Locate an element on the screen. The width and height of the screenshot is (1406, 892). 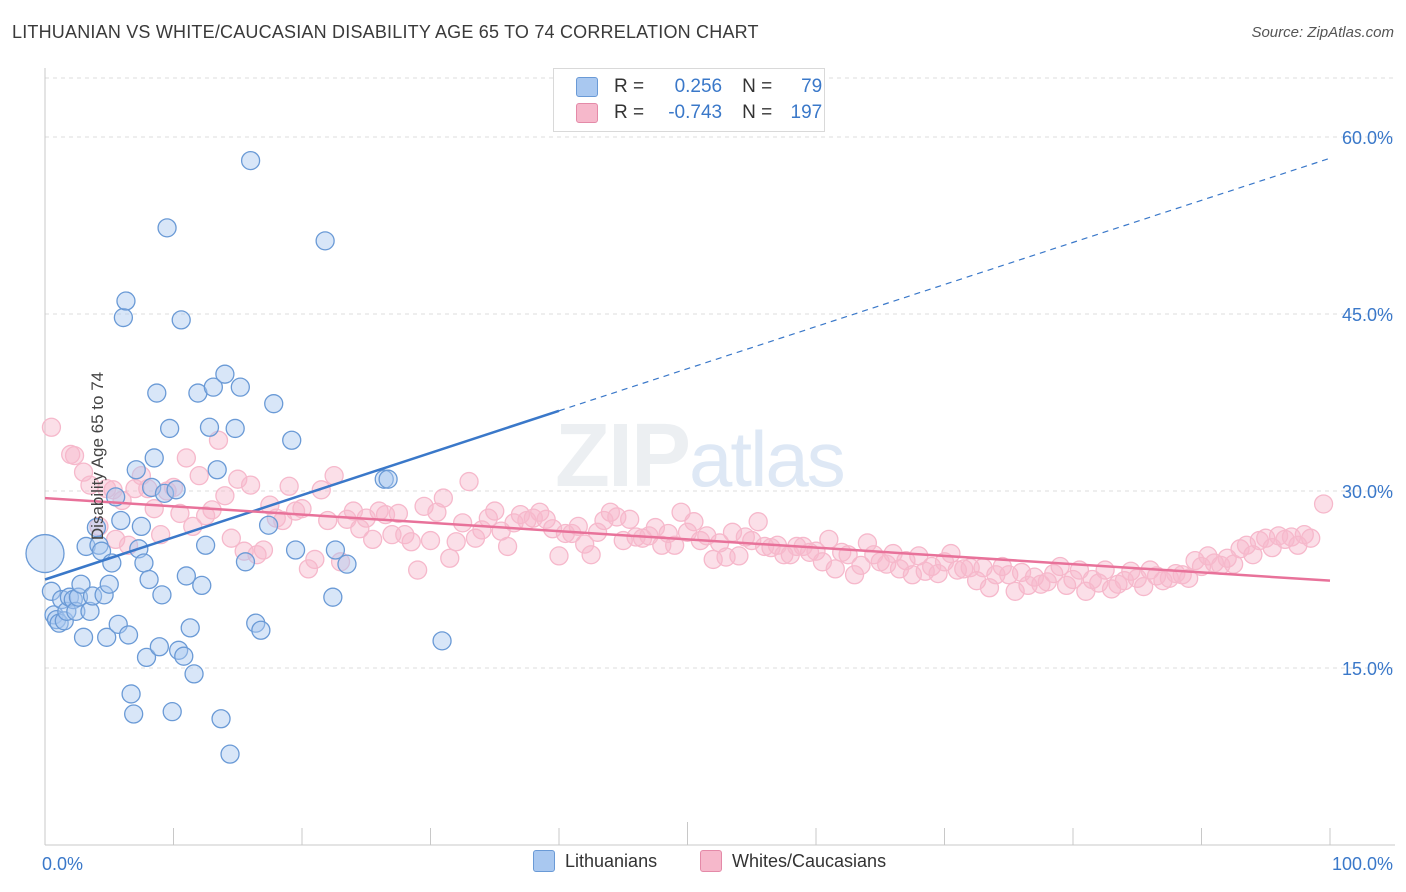
trendline-lithuanians is located at coordinates (302, 495).